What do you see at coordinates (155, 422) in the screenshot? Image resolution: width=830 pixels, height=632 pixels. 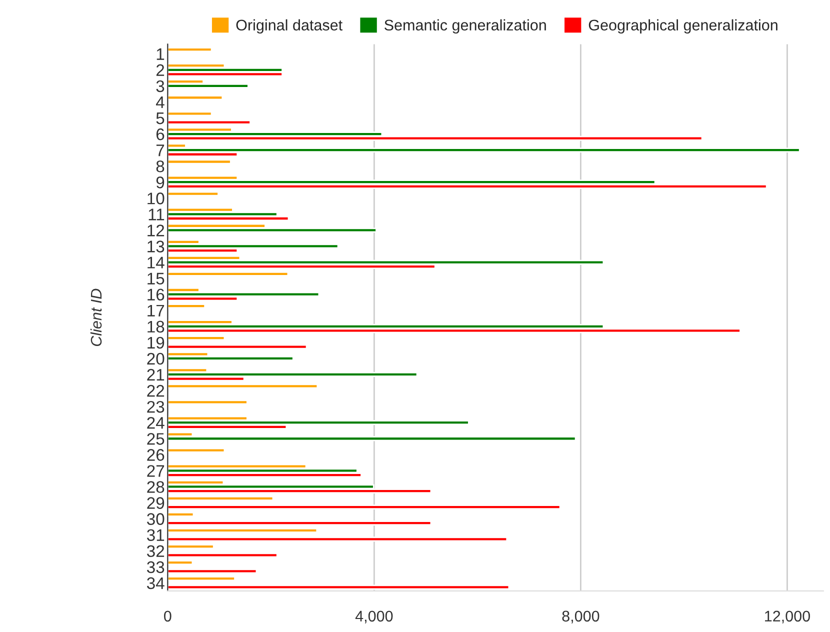 I see `y-tick-label: 24` at bounding box center [155, 422].